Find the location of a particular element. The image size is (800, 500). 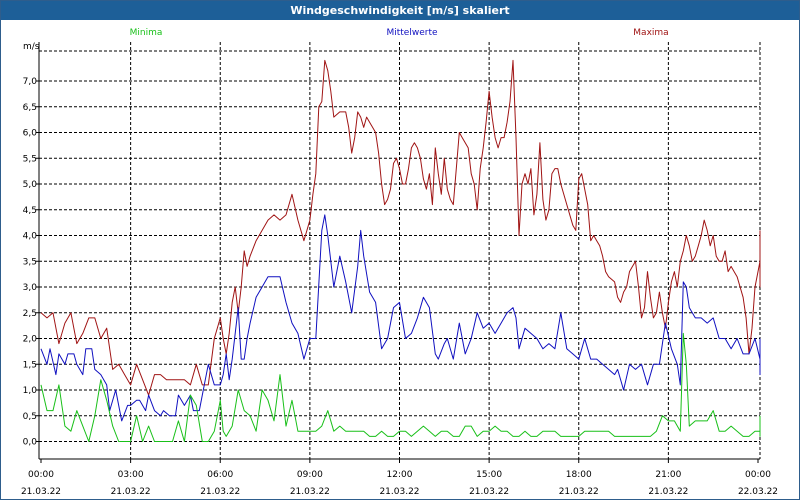

x-tick-time: 21:00 is located at coordinates (668, 475).